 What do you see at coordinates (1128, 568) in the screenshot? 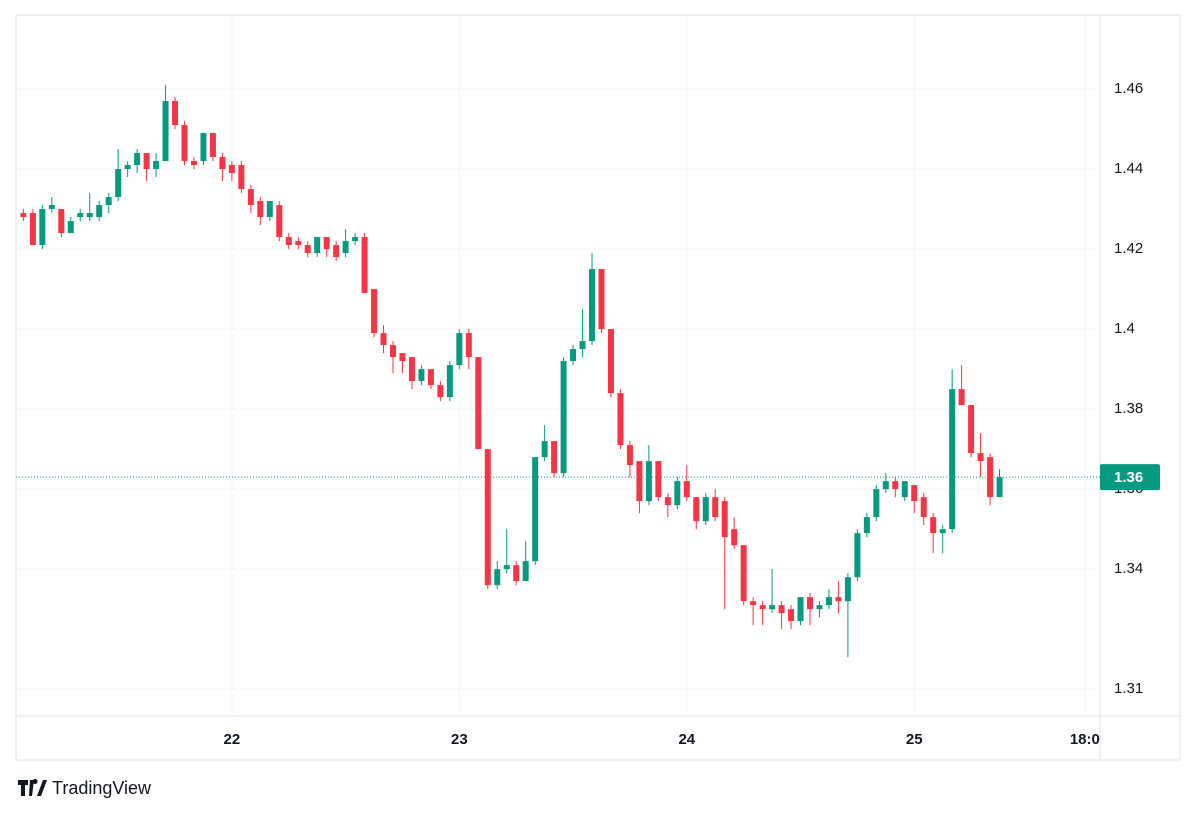
I see `y-tick-label: 1.34` at bounding box center [1128, 568].